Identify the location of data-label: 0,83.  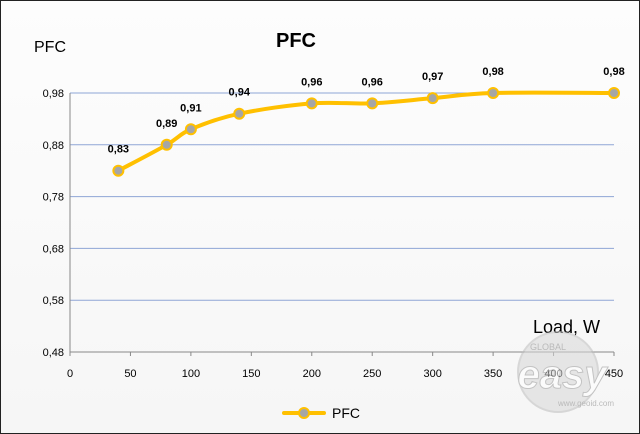
(118, 150).